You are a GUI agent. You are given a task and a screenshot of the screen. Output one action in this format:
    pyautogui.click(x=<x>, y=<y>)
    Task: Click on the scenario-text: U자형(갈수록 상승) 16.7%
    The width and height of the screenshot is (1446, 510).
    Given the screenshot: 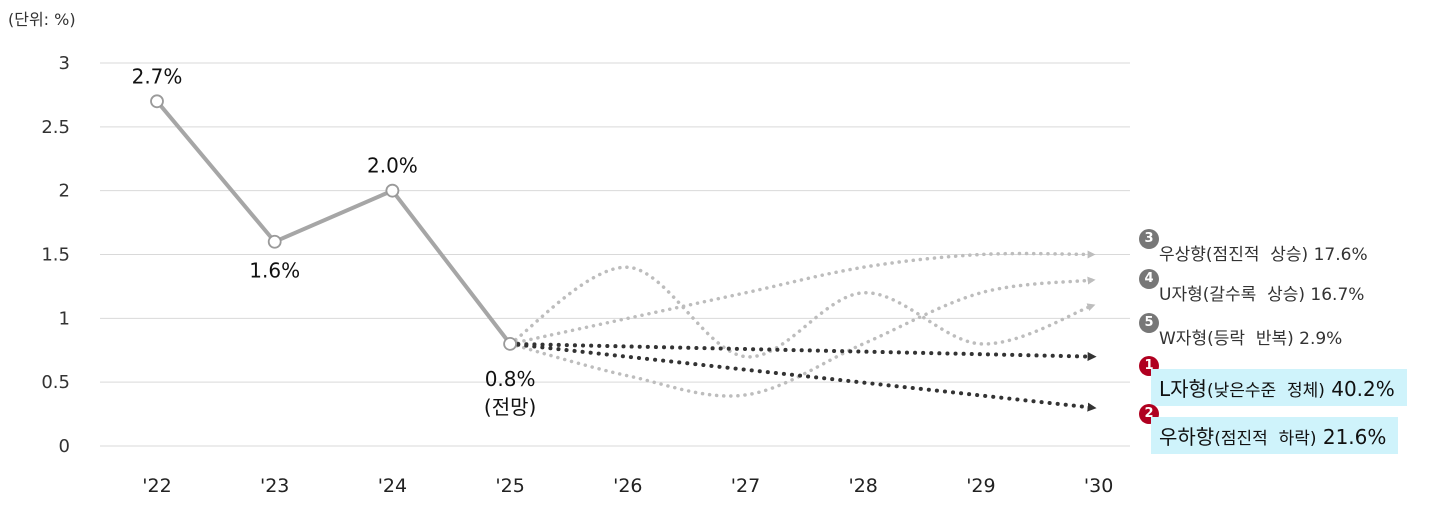 What is the action you would take?
    pyautogui.click(x=1261, y=292)
    